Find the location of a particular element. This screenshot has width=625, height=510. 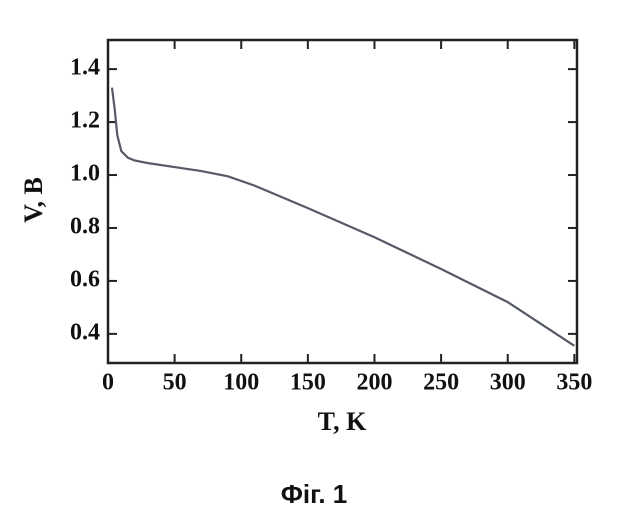

y-tick-label: 0.6 is located at coordinates (85, 279).